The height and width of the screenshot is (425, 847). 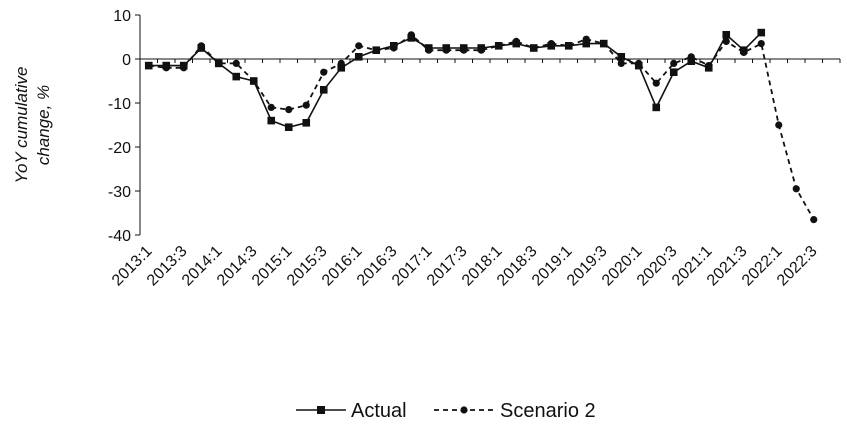 What do you see at coordinates (446, 411) in the screenshot?
I see `legend: Actual Scenario 2` at bounding box center [446, 411].